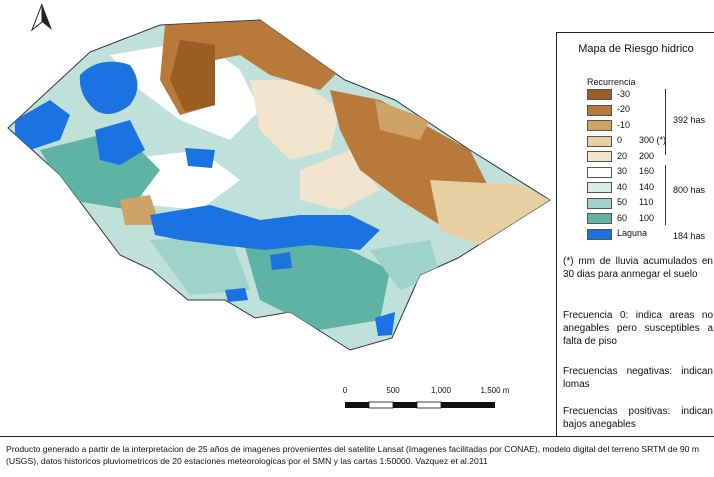 The height and width of the screenshot is (477, 714). I want to click on scale-tick-1000: 1,000, so click(441, 390).